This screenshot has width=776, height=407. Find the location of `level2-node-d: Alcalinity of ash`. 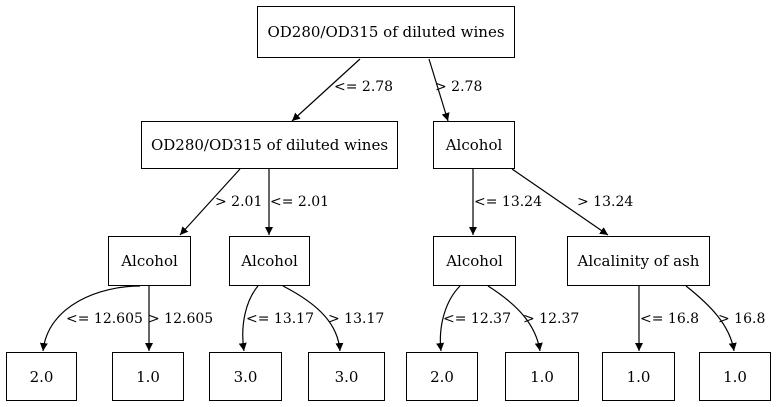

level2-node-d: Alcalinity of ash is located at coordinates (638, 261).